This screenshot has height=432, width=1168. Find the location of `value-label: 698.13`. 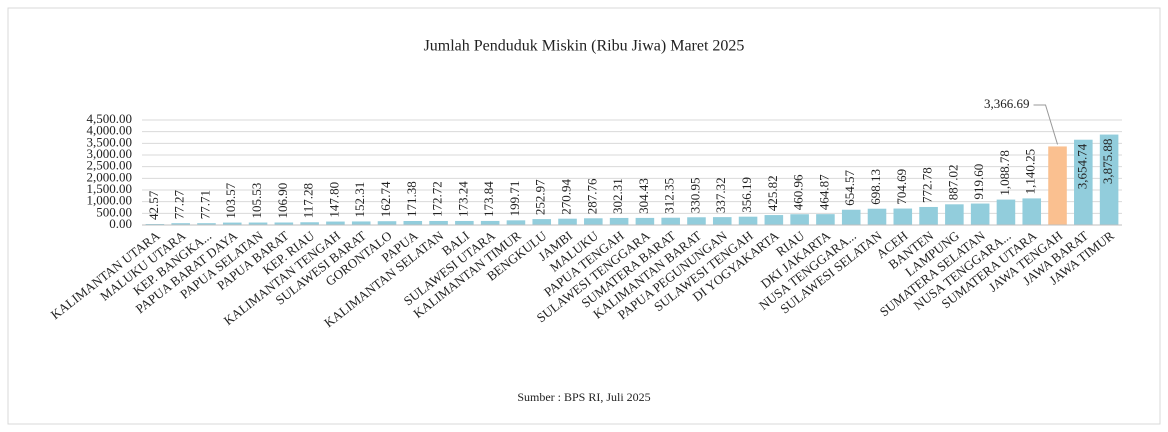

value-label: 698.13 is located at coordinates (875, 187).